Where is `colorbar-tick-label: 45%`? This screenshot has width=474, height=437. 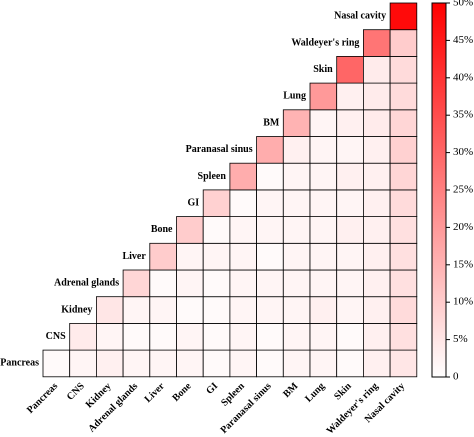
colorbar-tick-label: 45% is located at coordinates (463, 40).